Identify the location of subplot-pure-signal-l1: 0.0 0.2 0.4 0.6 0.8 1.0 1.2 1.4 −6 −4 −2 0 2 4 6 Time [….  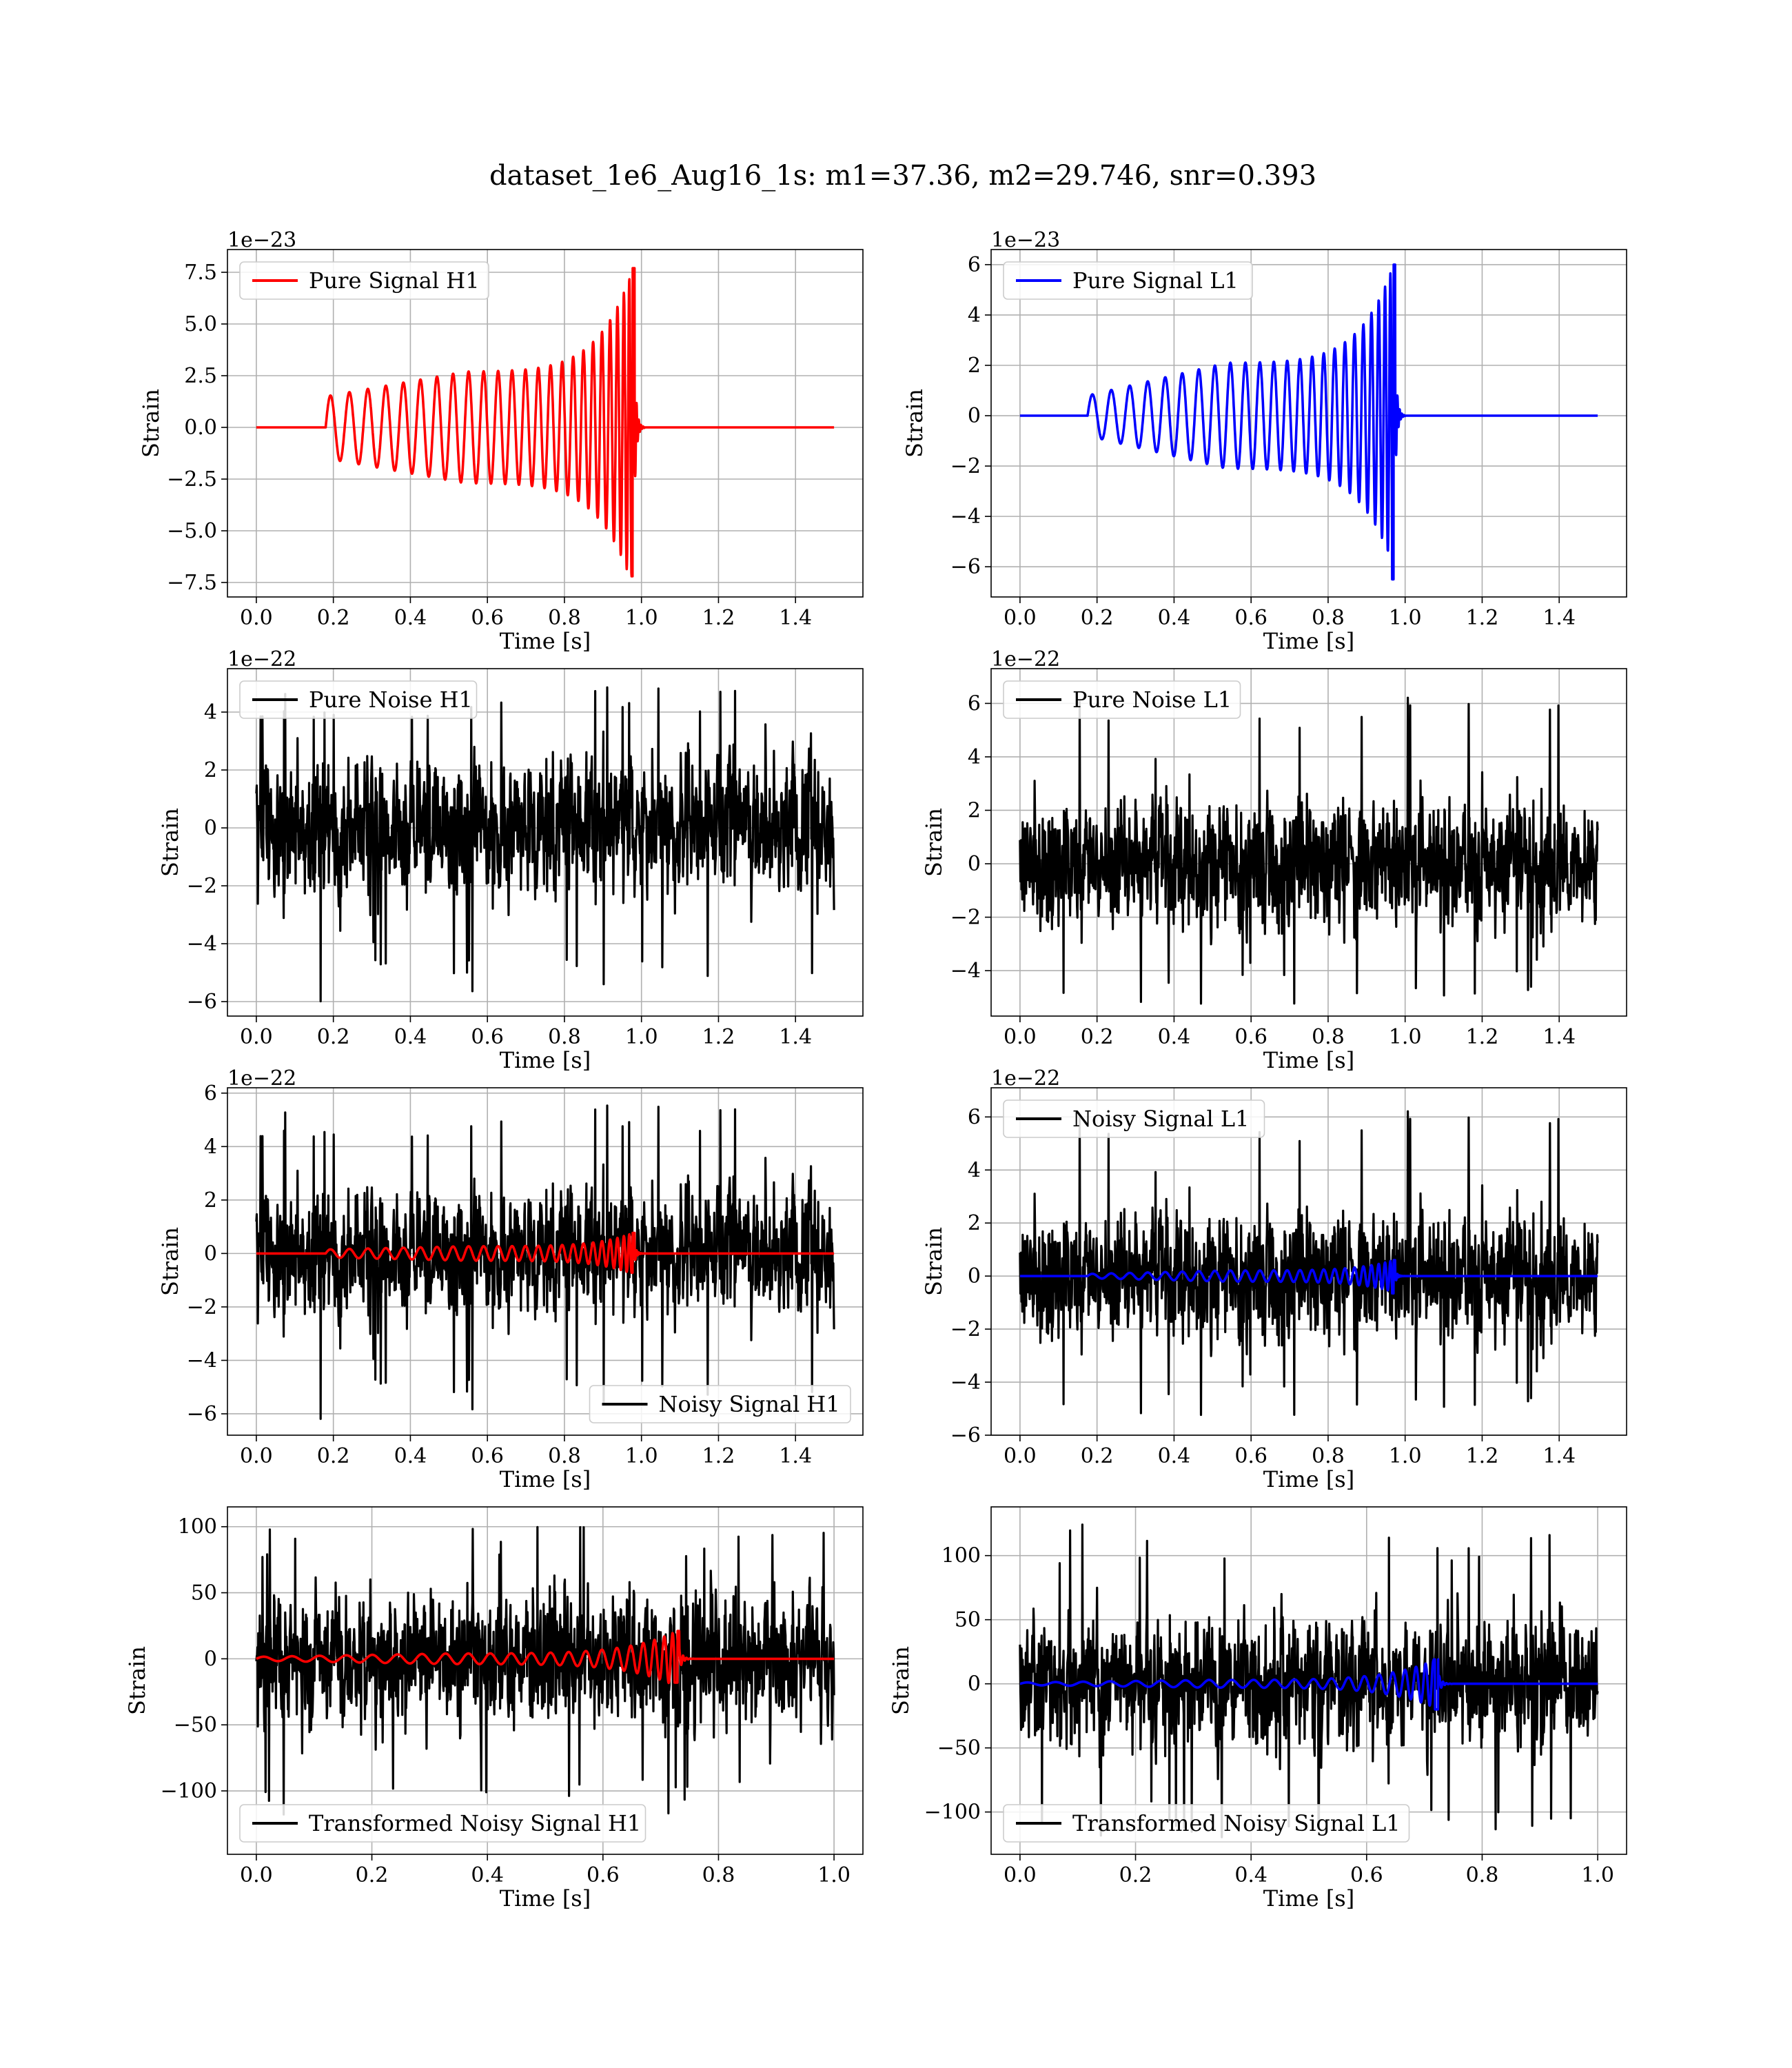
(1264, 441).